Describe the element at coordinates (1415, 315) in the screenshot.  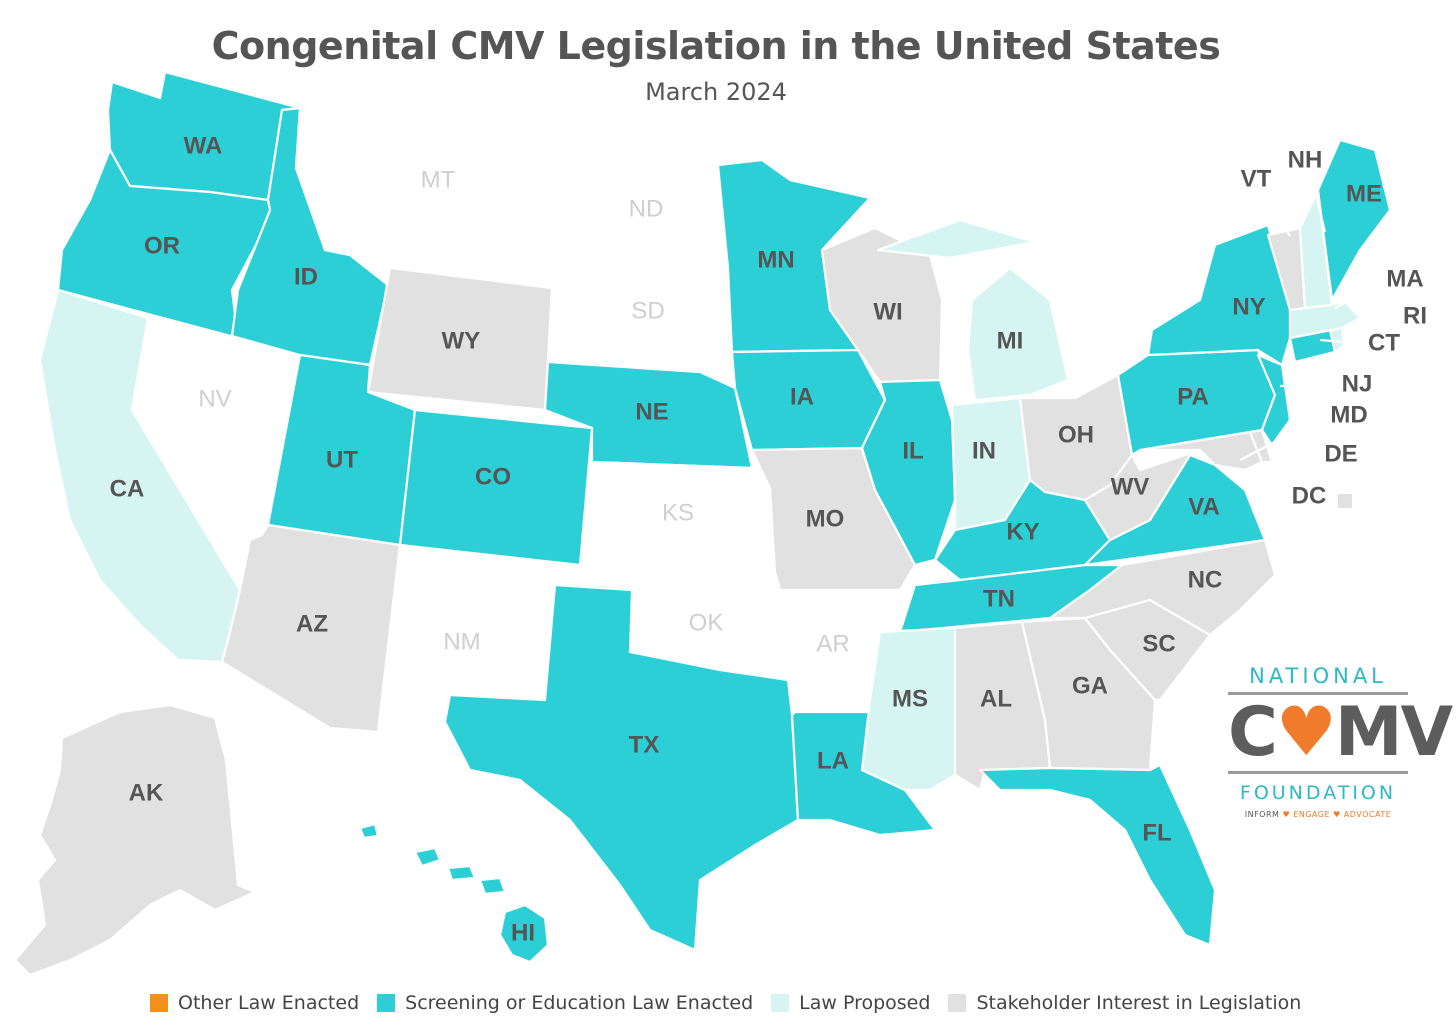
I see `label-RI: RI` at that location.